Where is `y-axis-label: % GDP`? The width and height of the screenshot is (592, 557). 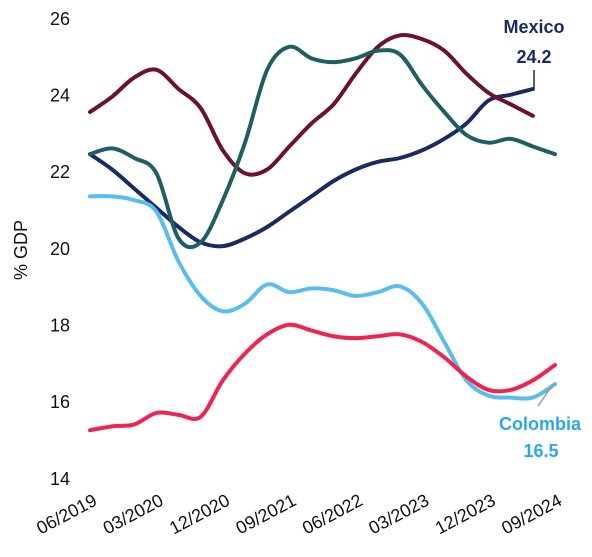 y-axis-label: % GDP is located at coordinates (21, 250).